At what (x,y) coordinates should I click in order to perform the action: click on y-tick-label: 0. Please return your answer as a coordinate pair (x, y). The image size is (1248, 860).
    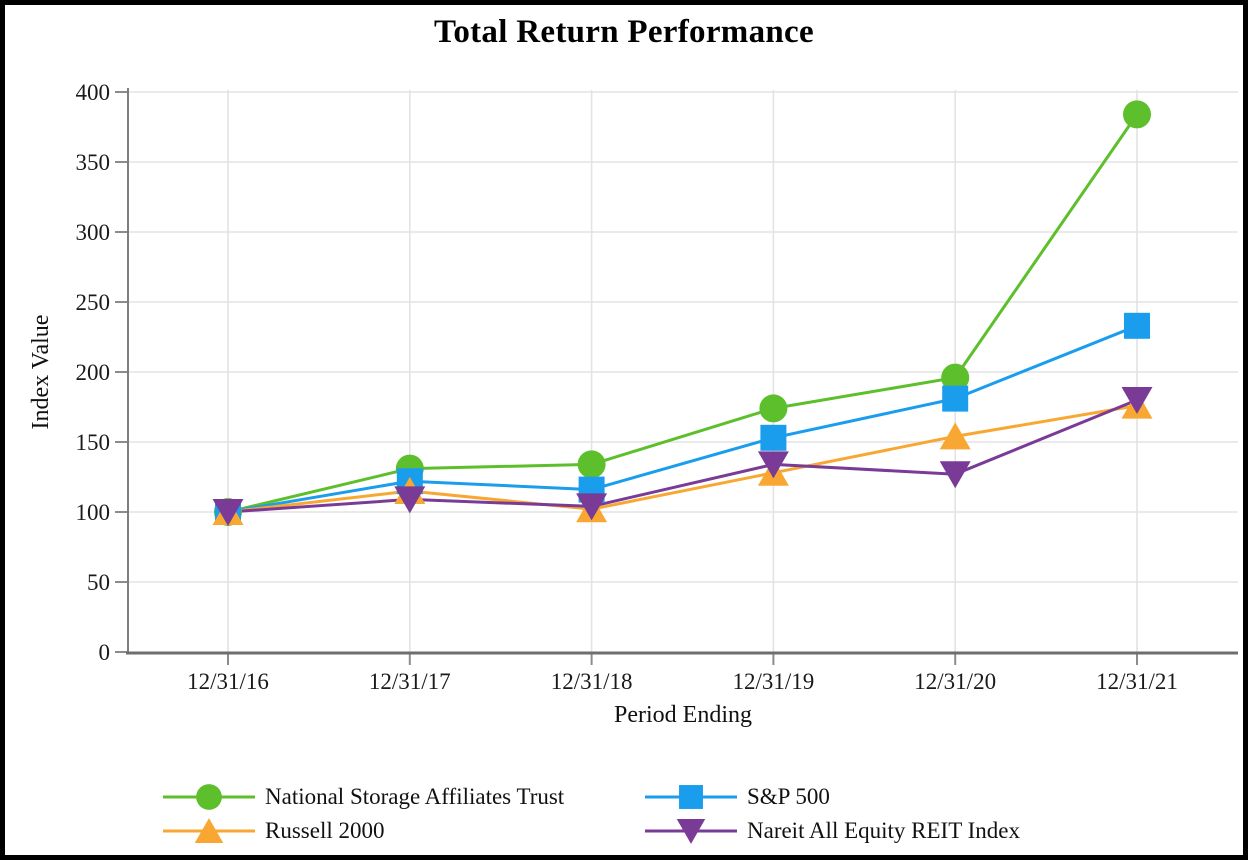
    Looking at the image, I should click on (105, 652).